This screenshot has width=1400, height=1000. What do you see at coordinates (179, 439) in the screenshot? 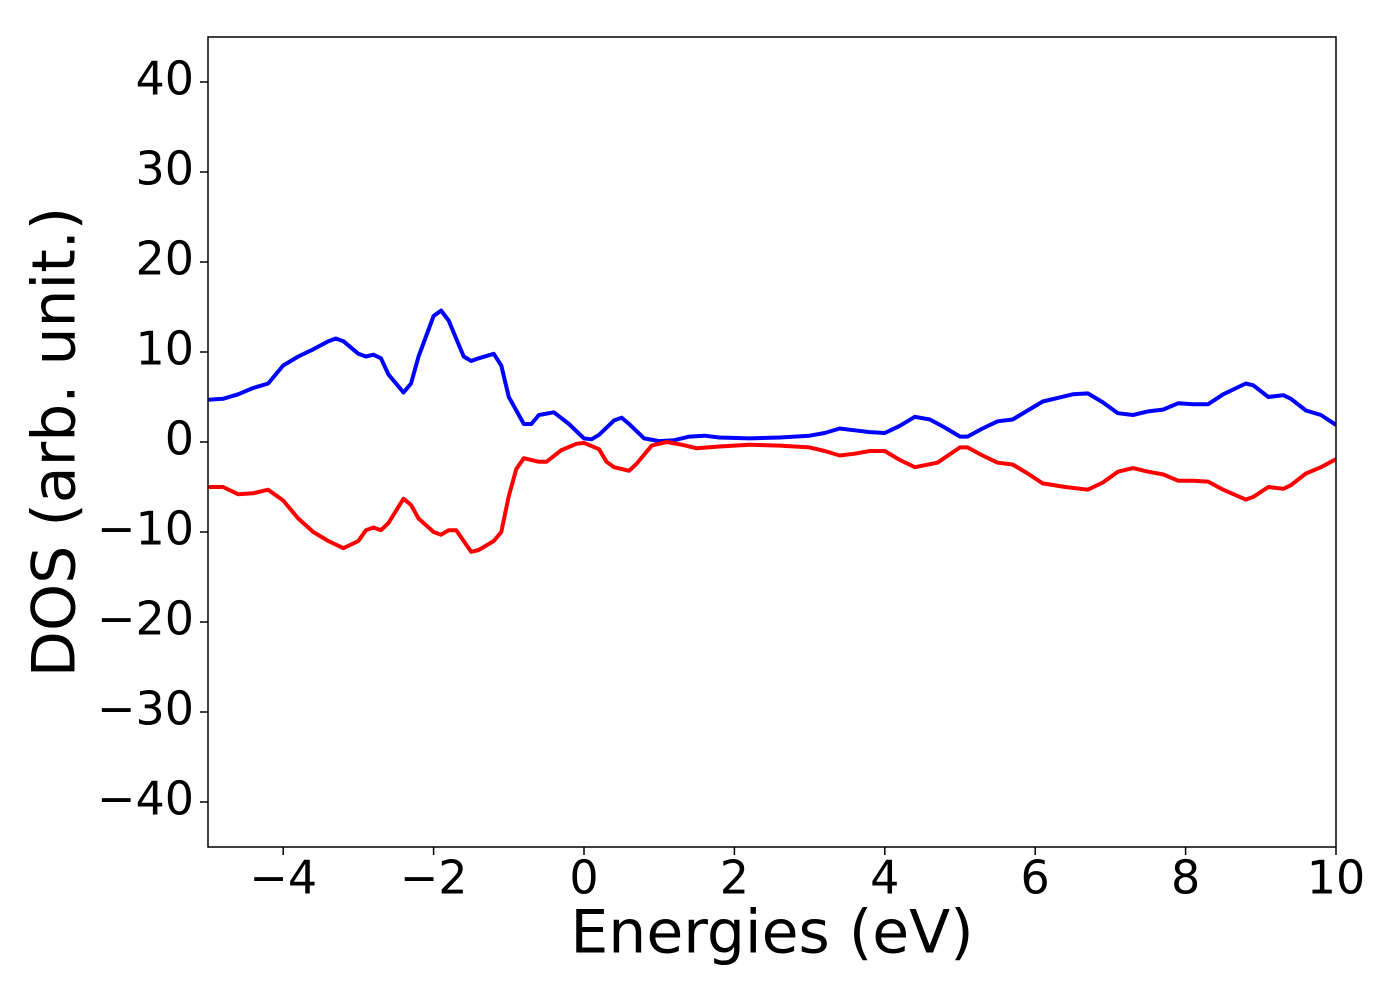
I see `y-tick-label: 0` at bounding box center [179, 439].